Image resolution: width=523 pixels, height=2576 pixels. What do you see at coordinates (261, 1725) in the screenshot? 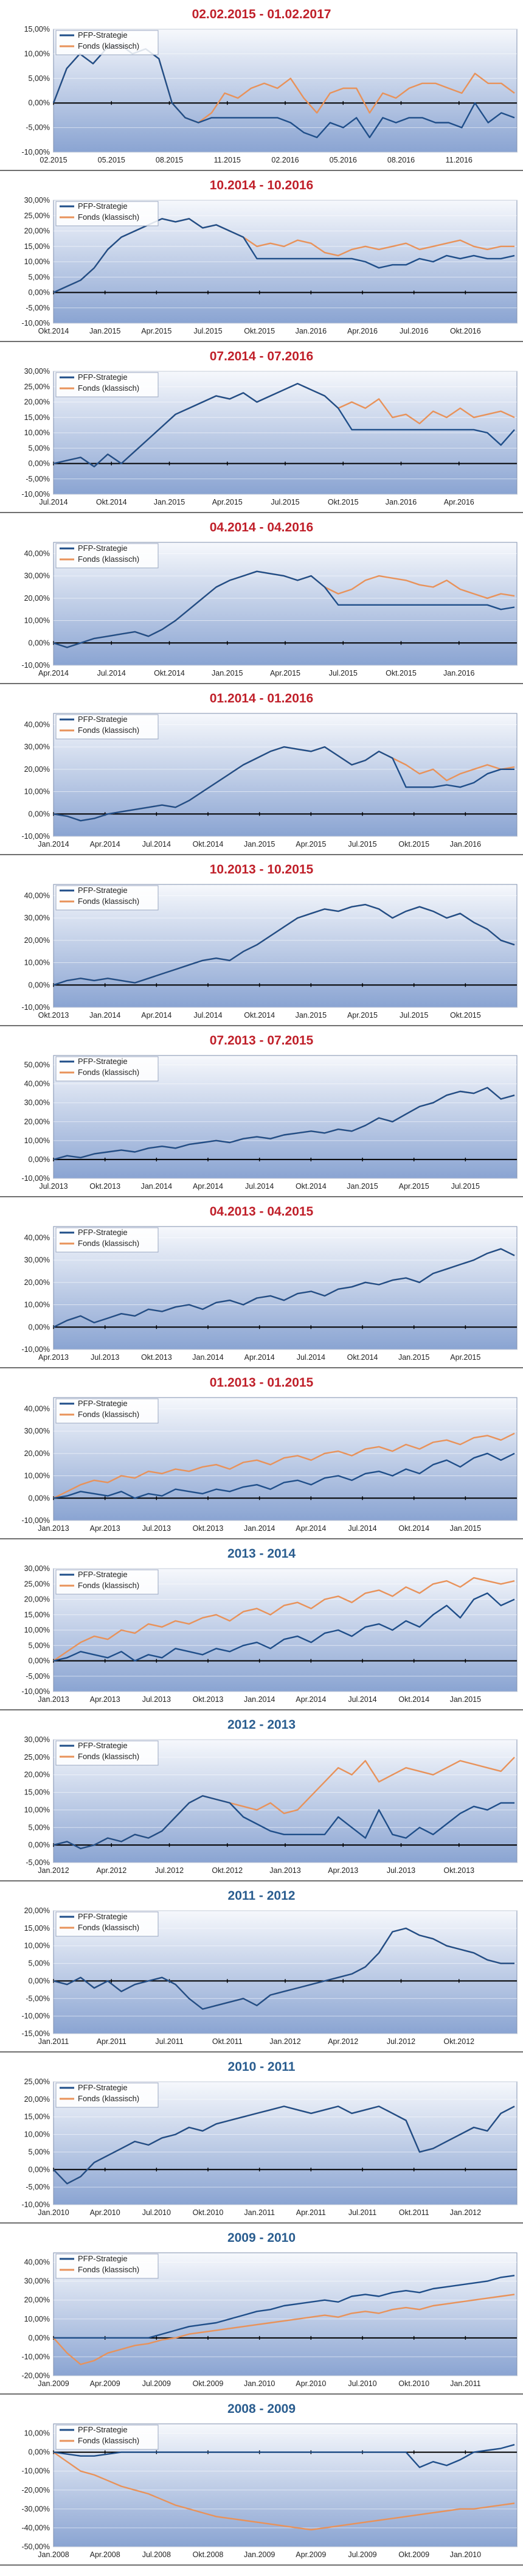
I see `chart-title: 2012 - 2013` at bounding box center [261, 1725].